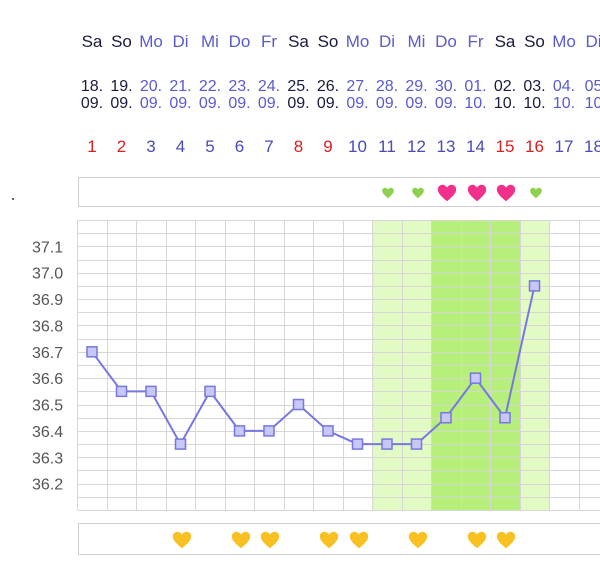  Describe the element at coordinates (564, 86) in the screenshot. I see `date-day-label: 04.` at that location.